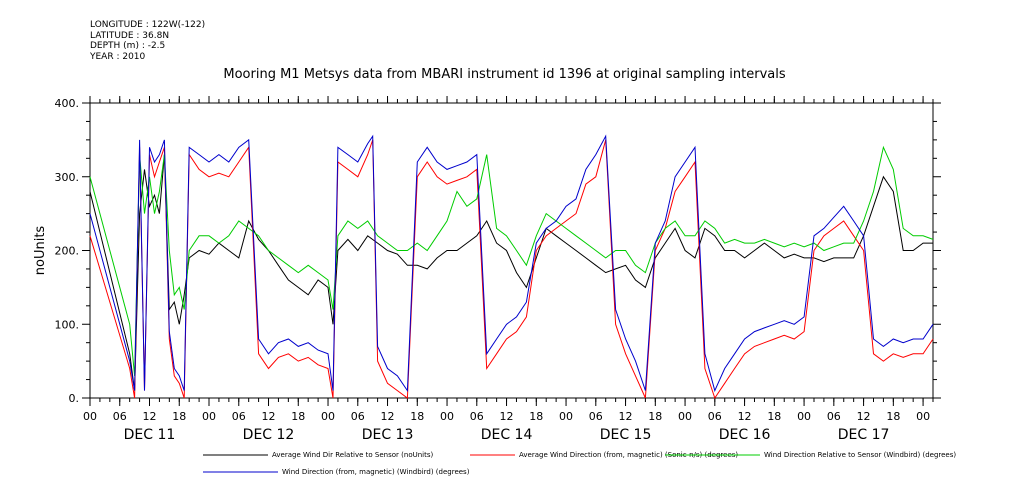  Describe the element at coordinates (626, 435) in the screenshot. I see `day-label: DEC 15` at that location.